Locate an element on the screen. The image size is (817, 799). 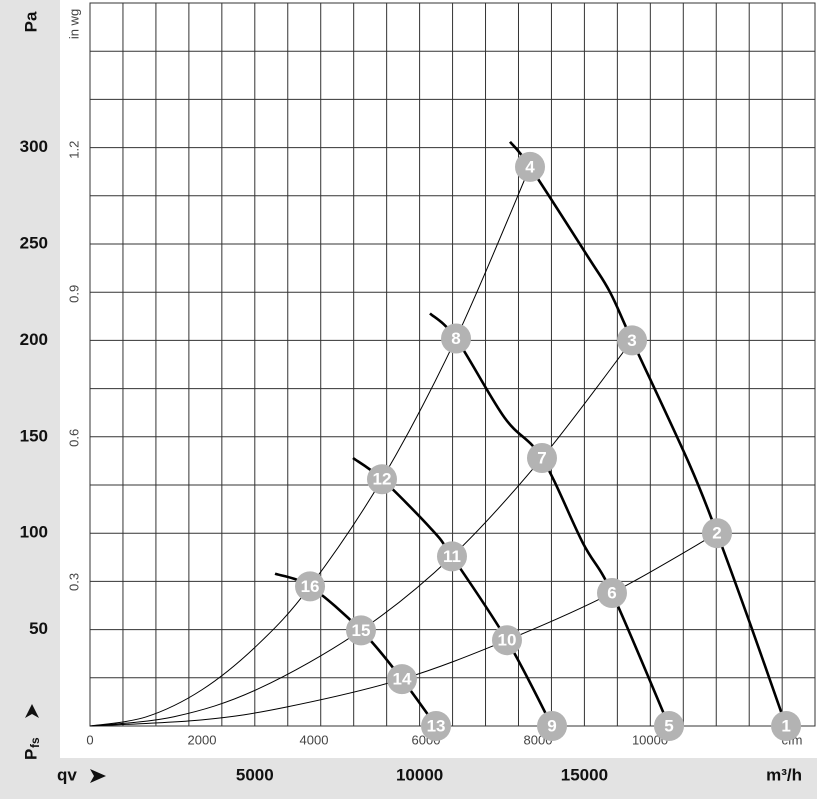
x2-axis-label: qv is located at coordinates (67, 774).